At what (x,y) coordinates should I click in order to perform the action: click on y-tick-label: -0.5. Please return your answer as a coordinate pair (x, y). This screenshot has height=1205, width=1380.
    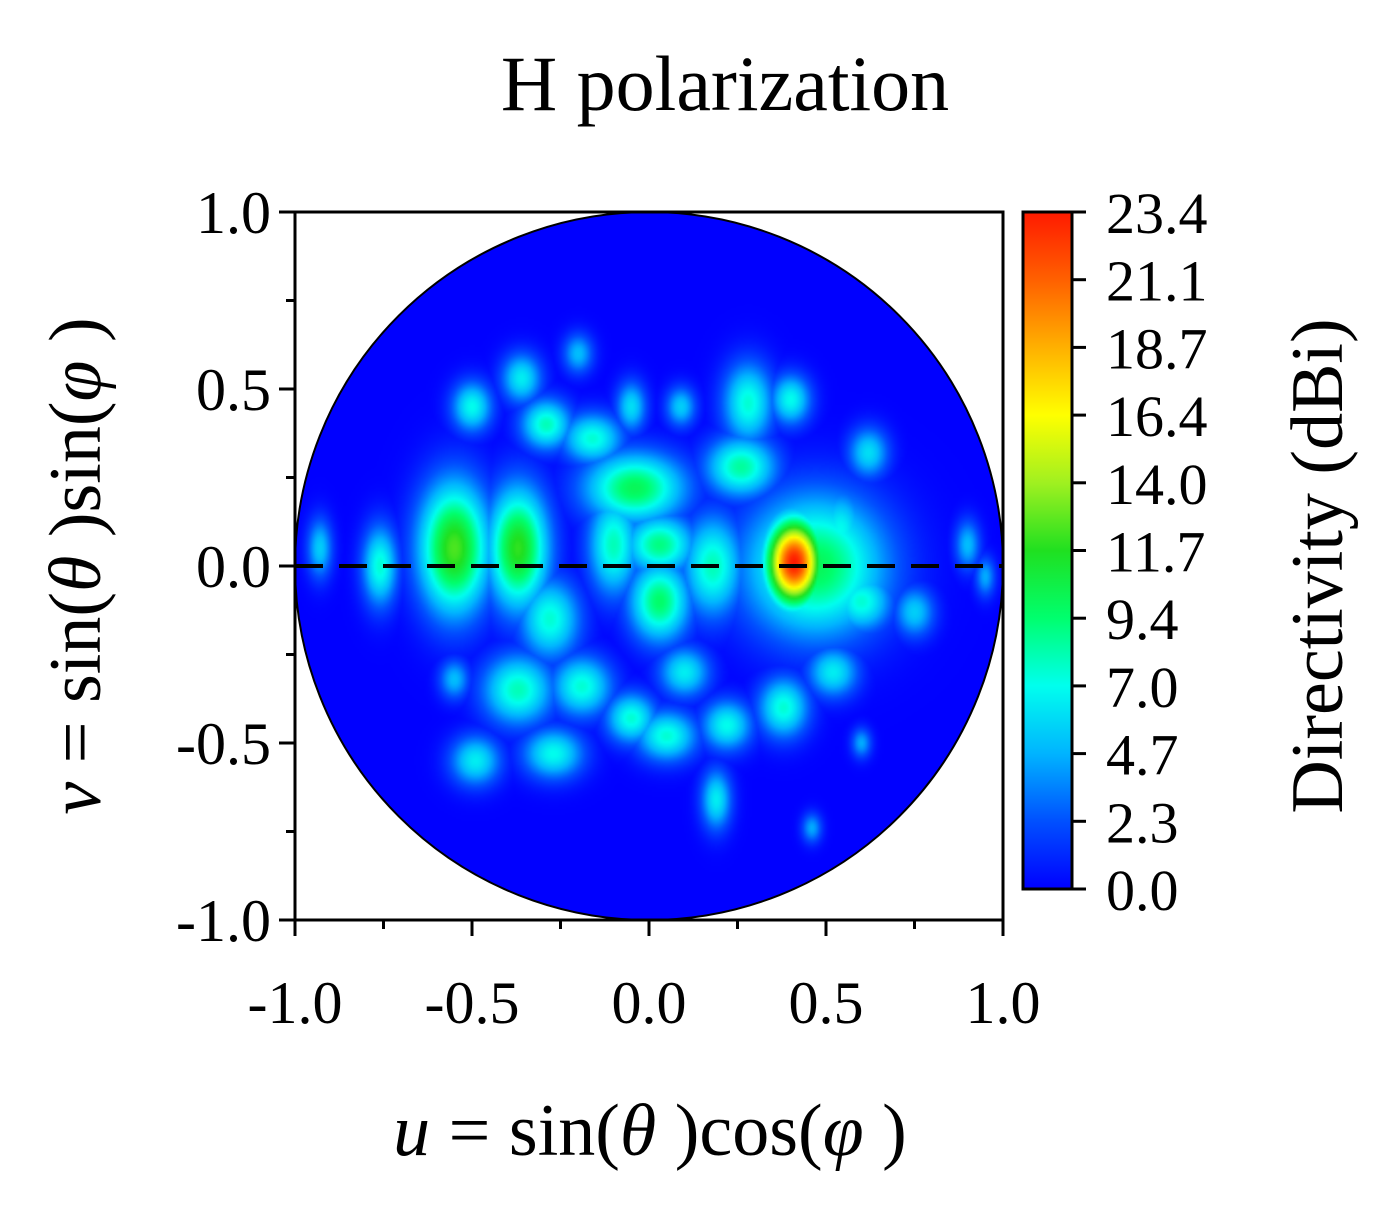
    Looking at the image, I should click on (223, 744).